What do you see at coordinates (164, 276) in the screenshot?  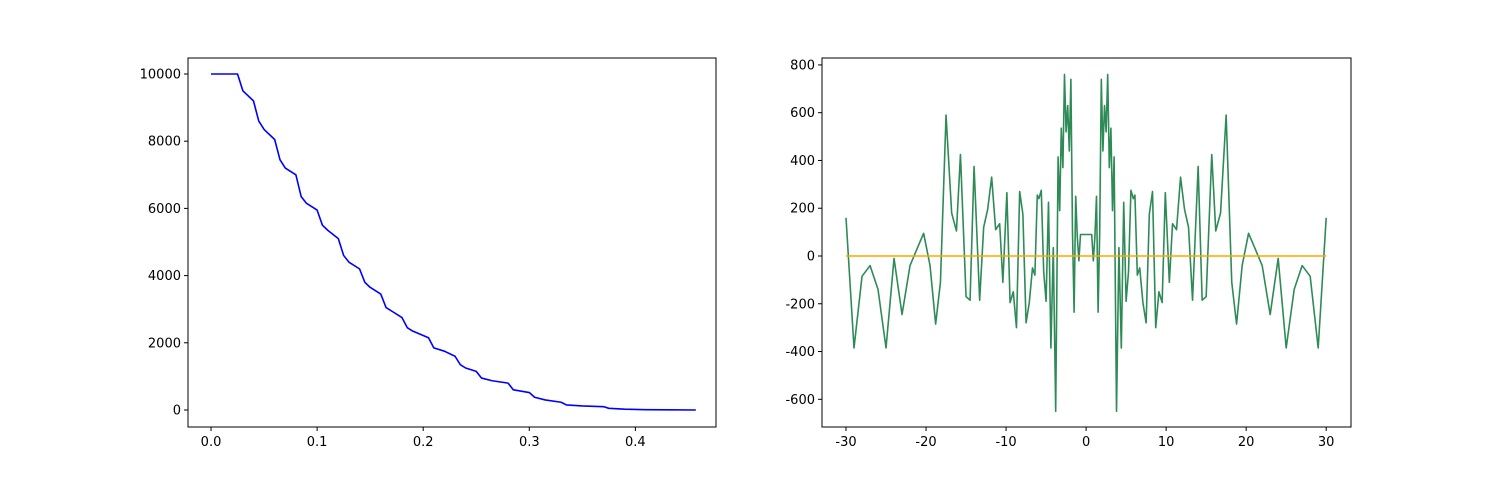 I see `y-tick-label: 4000` at bounding box center [164, 276].